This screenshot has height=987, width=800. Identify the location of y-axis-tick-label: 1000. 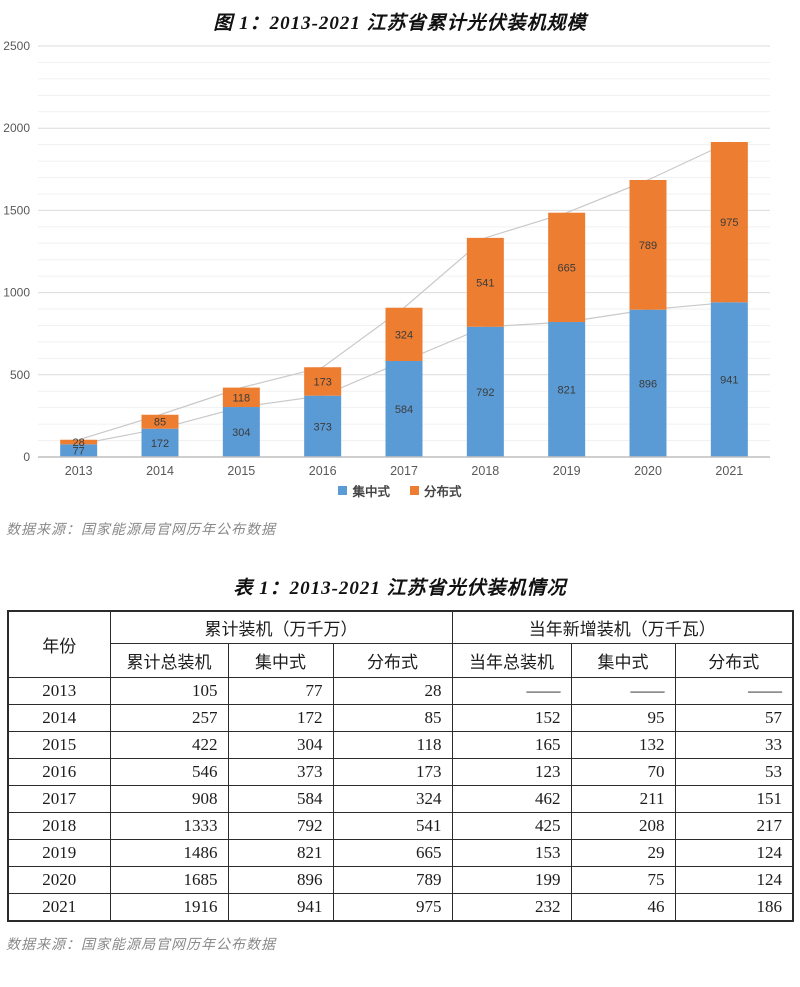
(16, 293).